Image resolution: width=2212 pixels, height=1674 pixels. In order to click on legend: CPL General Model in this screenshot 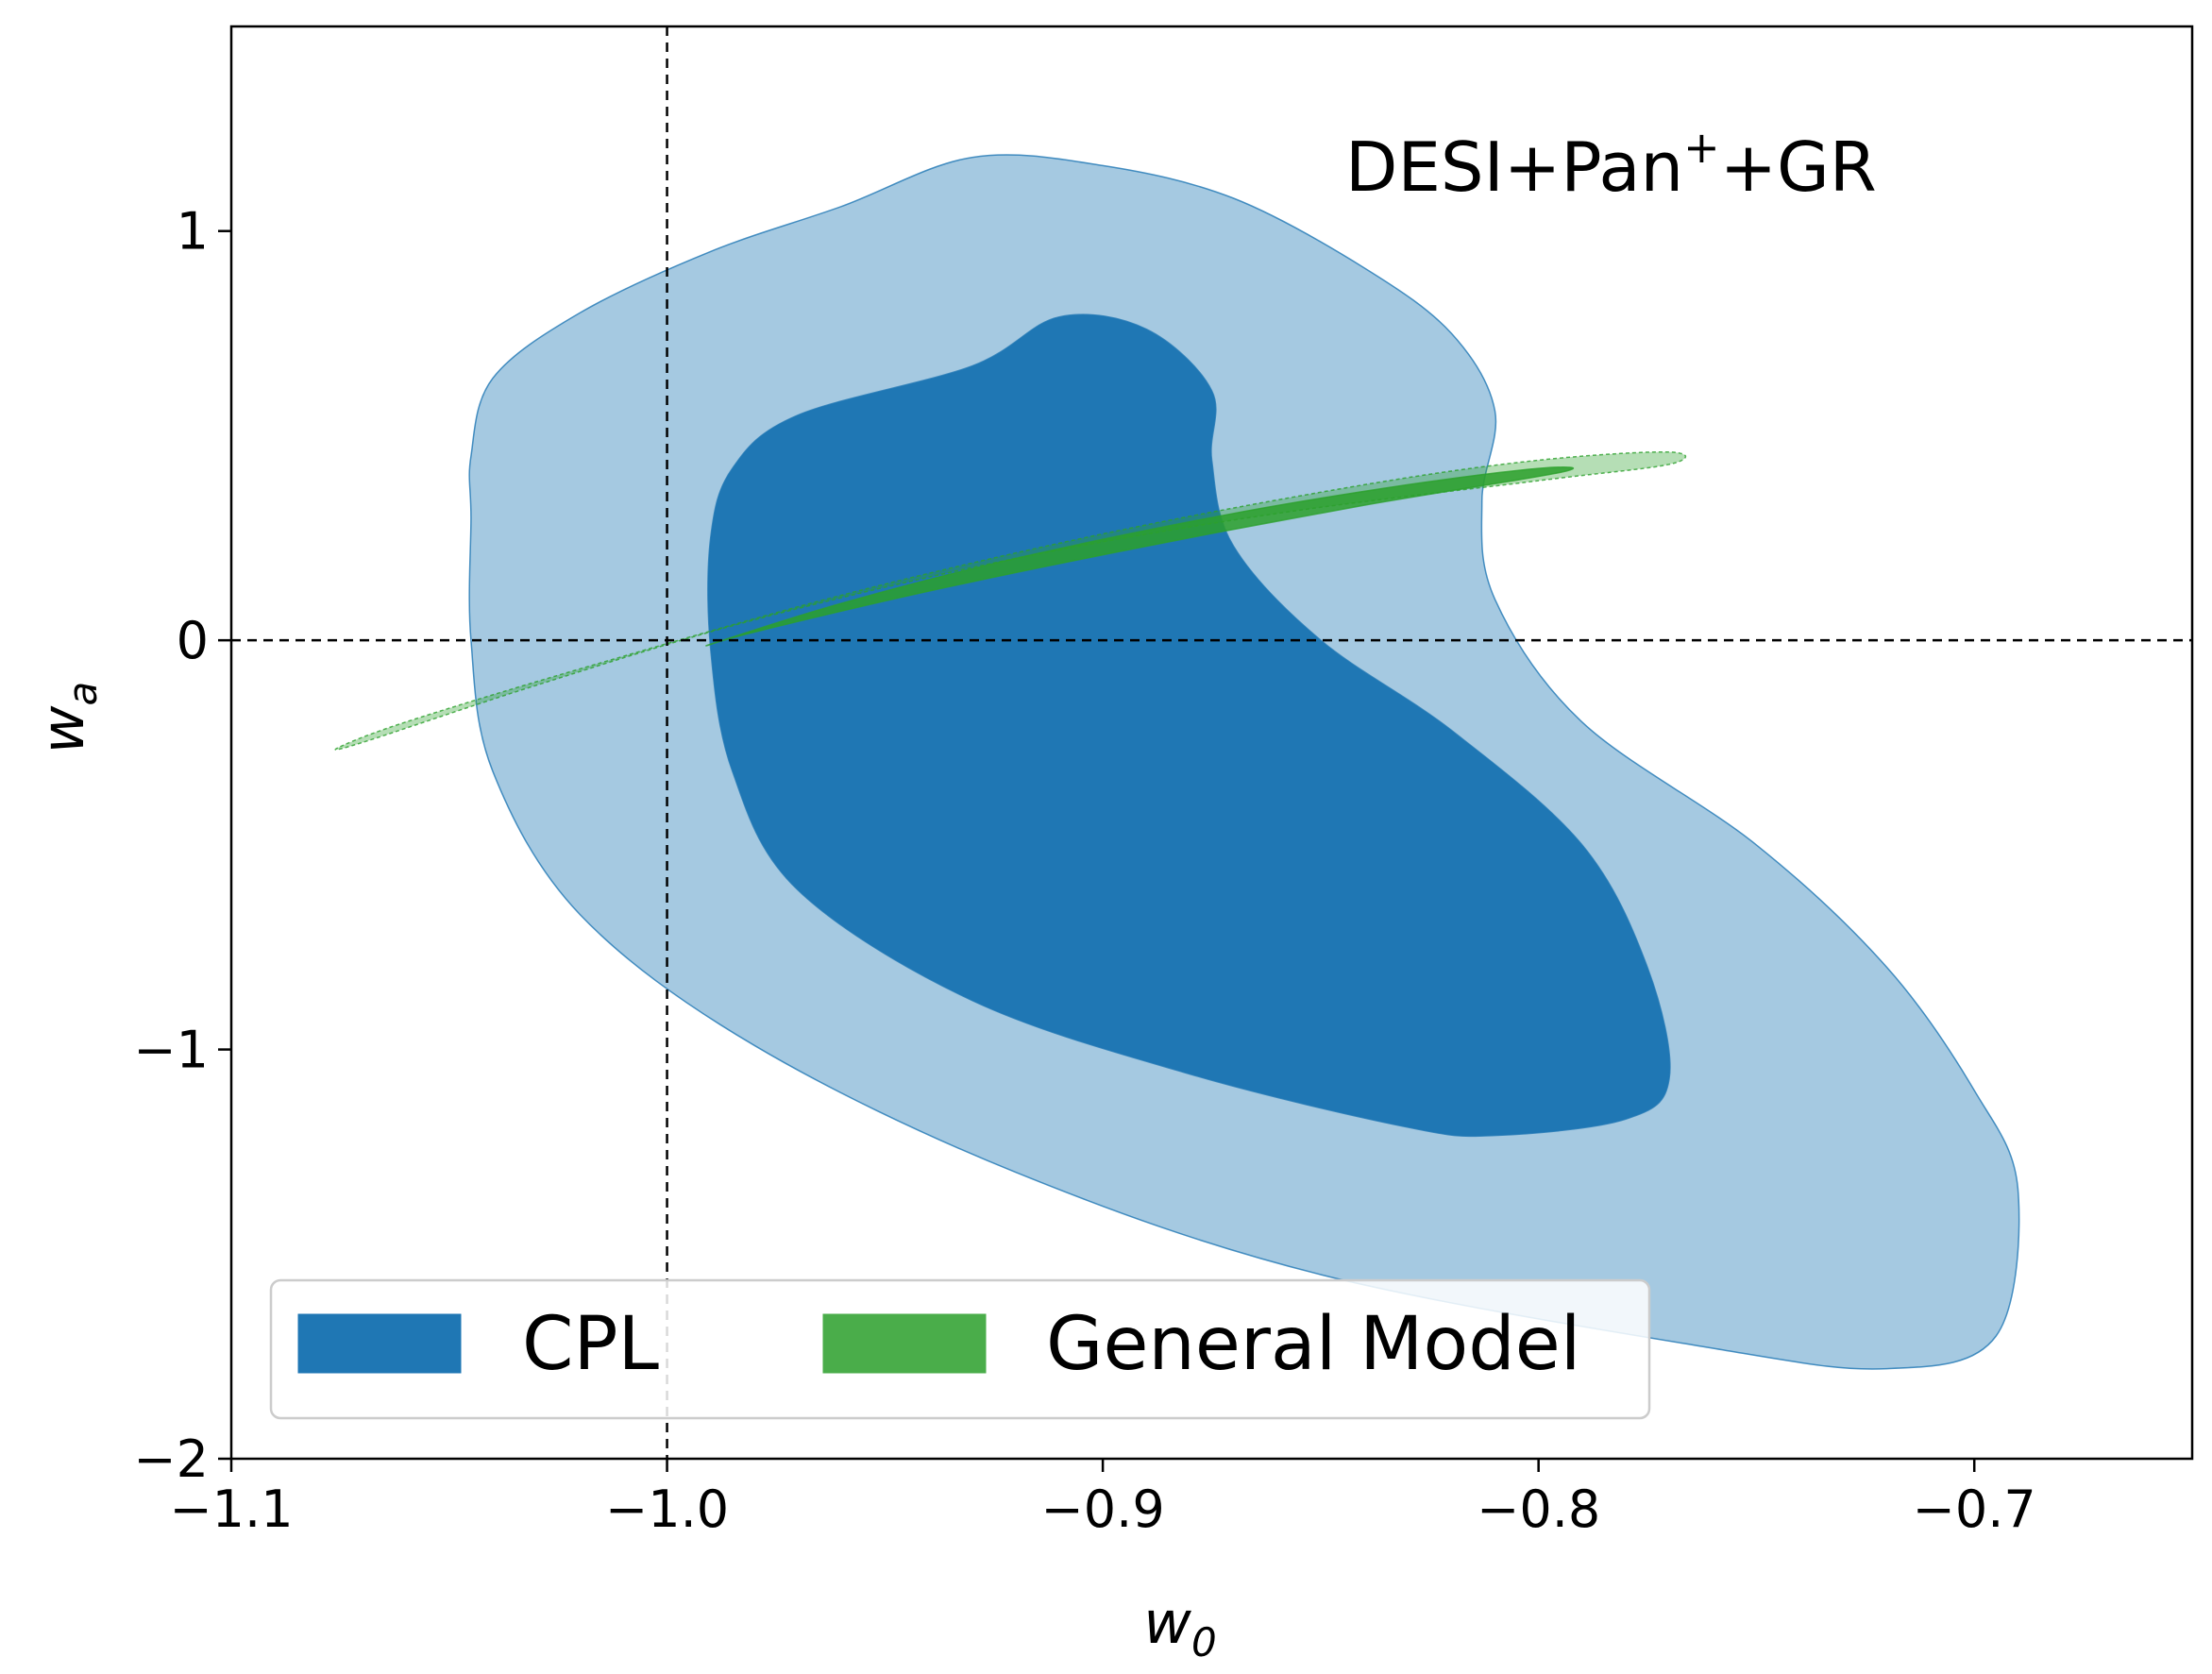, I will do `click(960, 1349)`.